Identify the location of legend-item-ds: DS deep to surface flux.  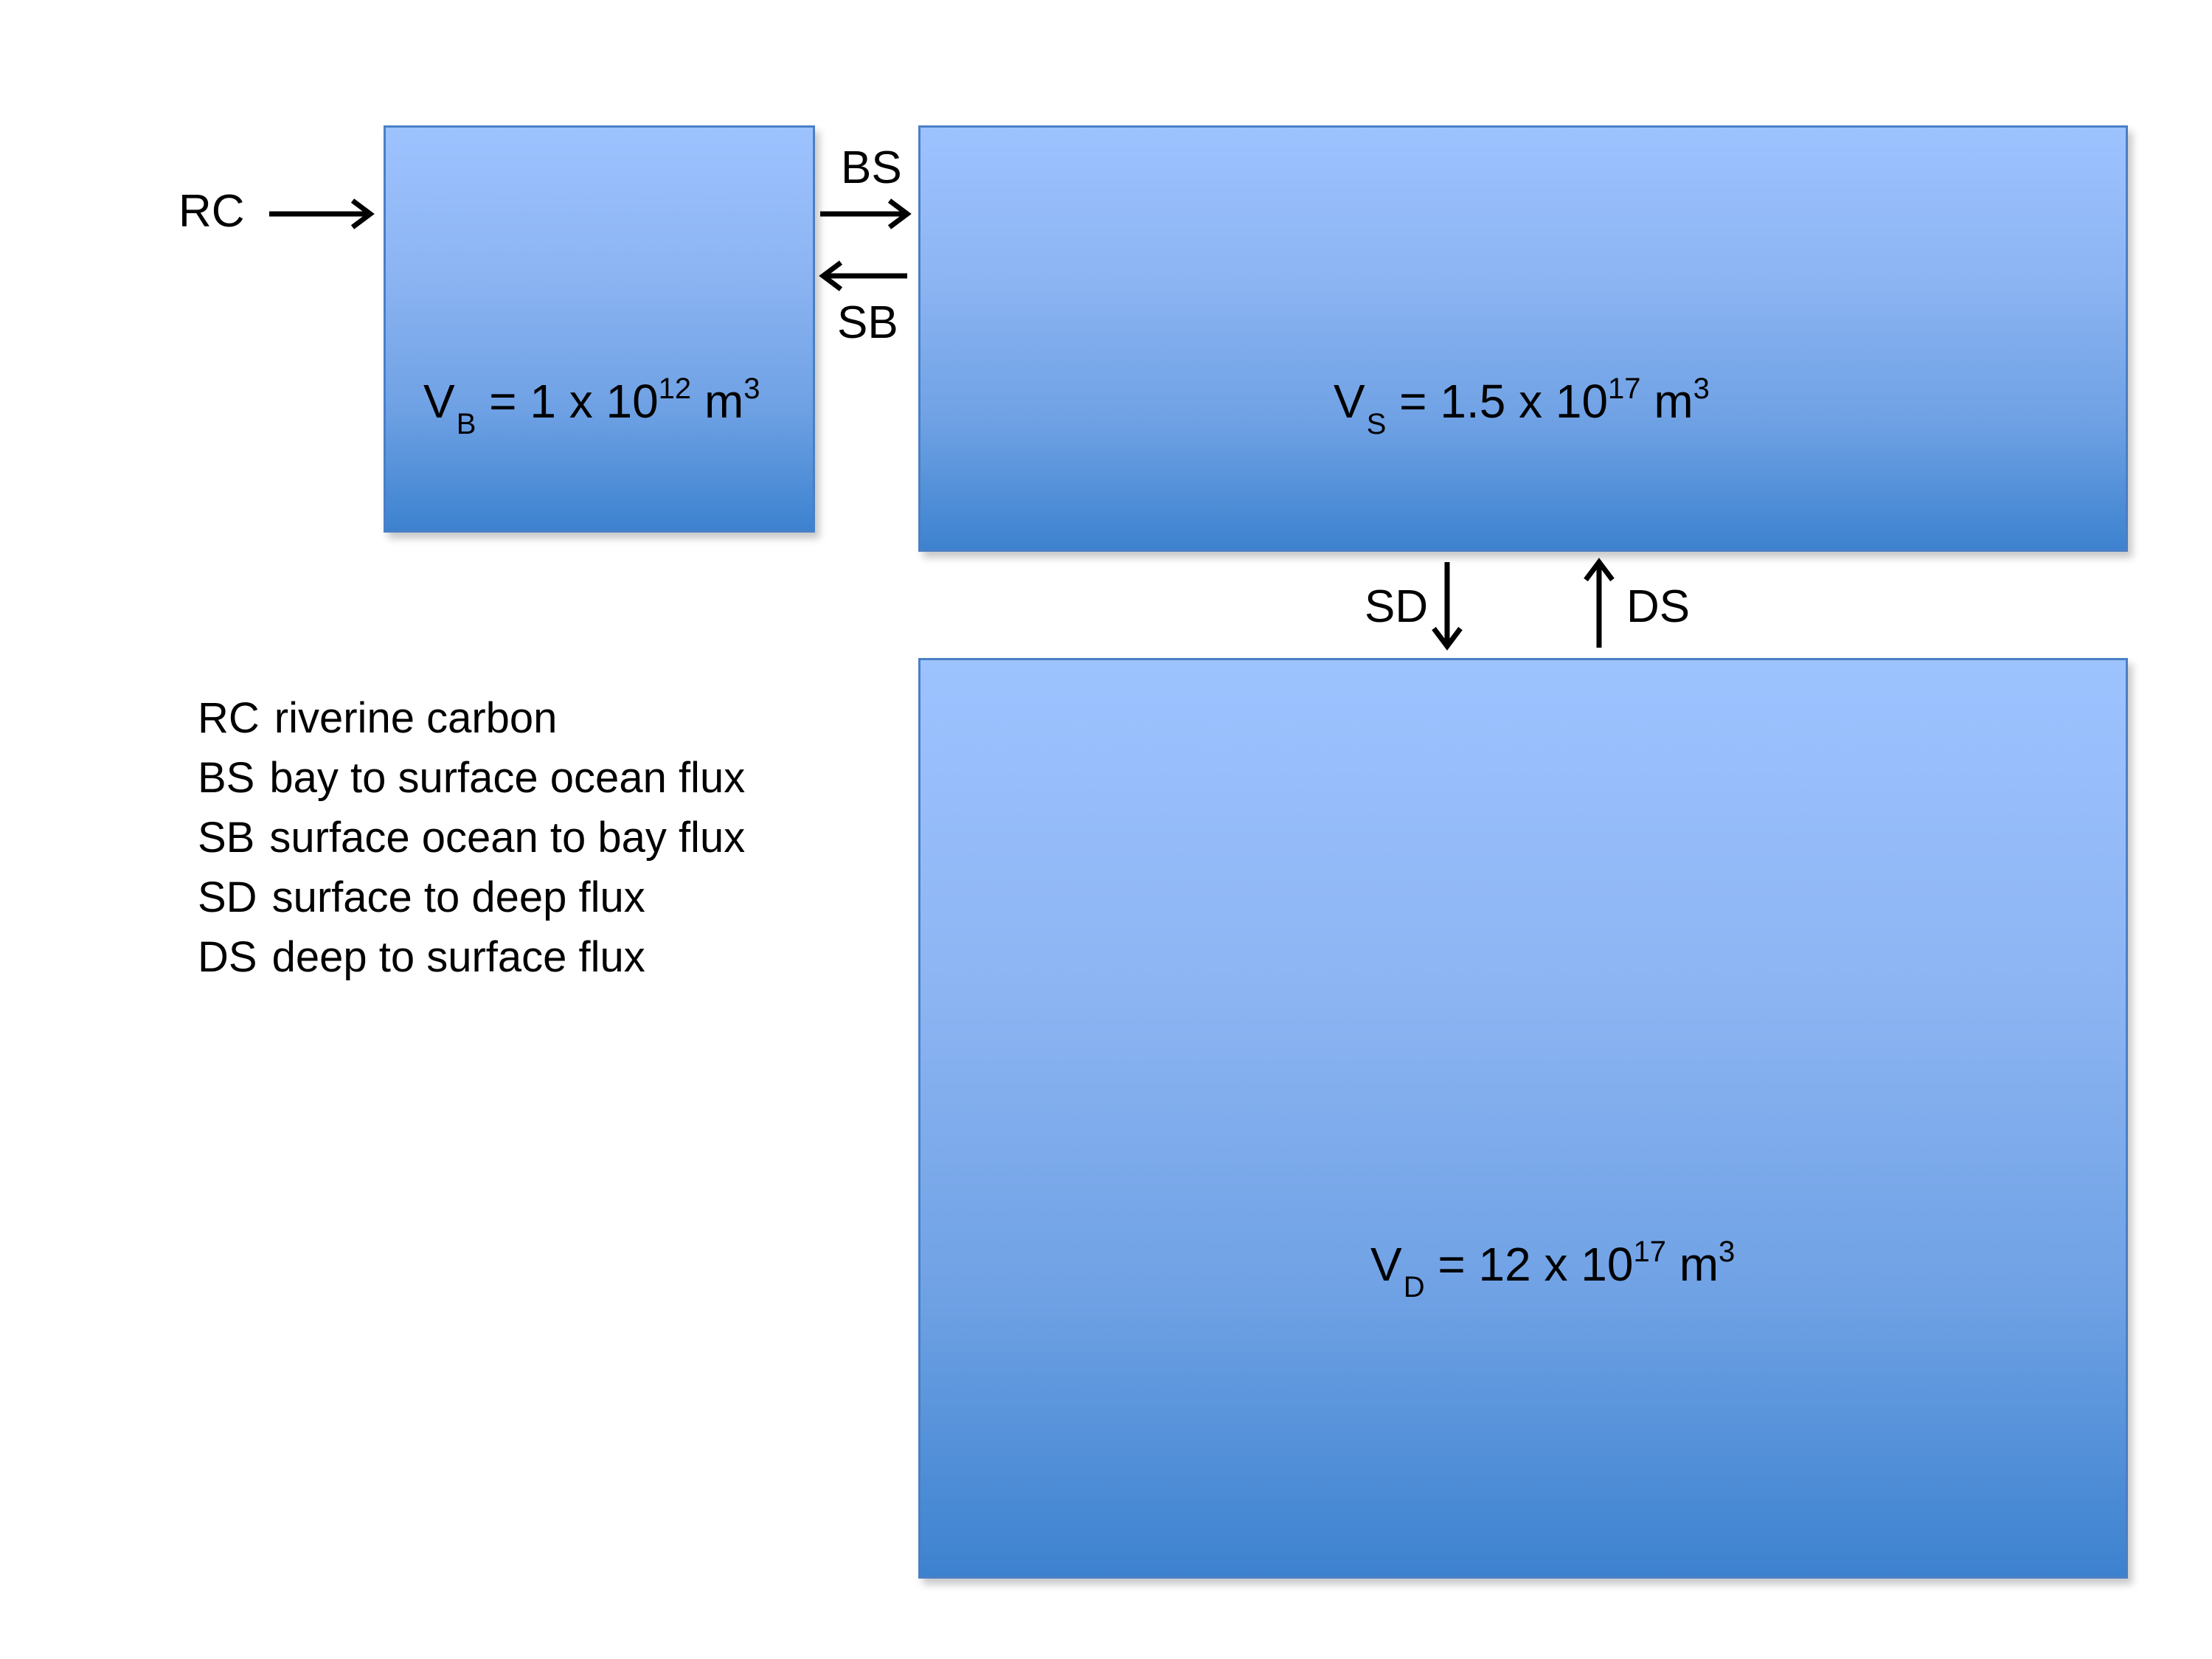
(471, 957).